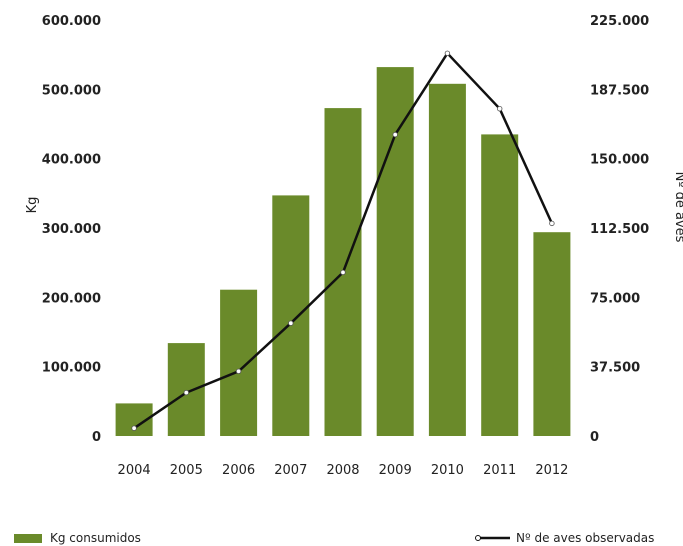 This screenshot has width=683, height=546. What do you see at coordinates (395, 470) in the screenshot?
I see `x-tick-label: 2009` at bounding box center [395, 470].